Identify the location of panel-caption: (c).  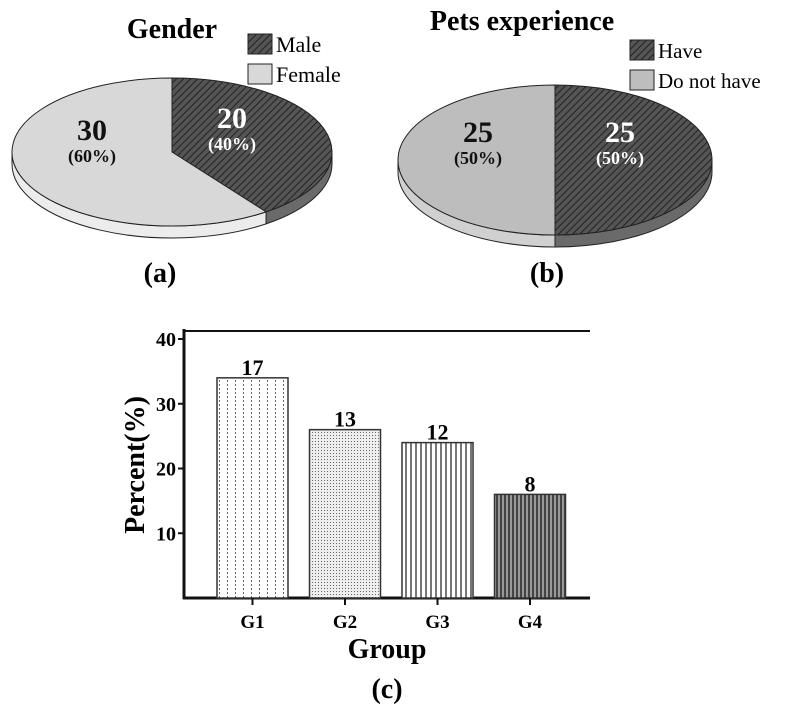
(386, 689).